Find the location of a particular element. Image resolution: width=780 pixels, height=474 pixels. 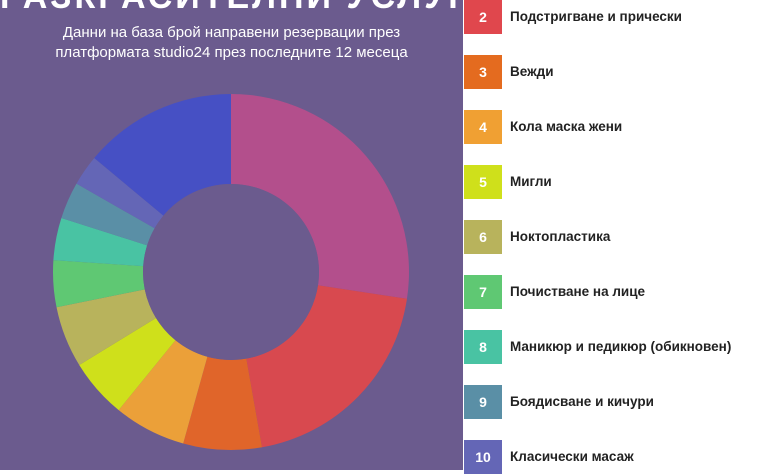

legend-label: Маникюр и педикюр (обикновен) is located at coordinates (621, 346).